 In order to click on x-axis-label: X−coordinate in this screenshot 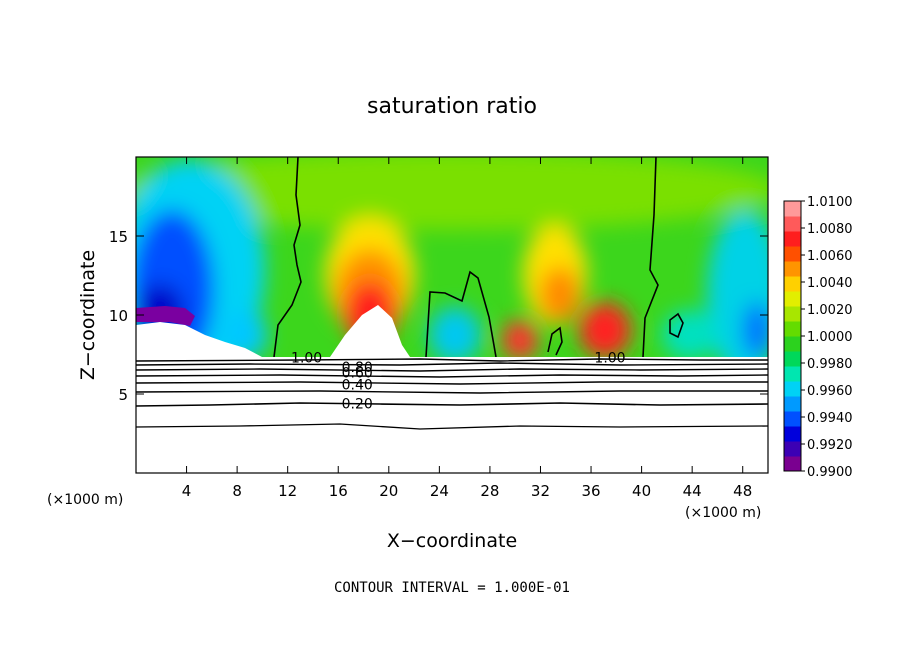, I will do `click(452, 541)`.